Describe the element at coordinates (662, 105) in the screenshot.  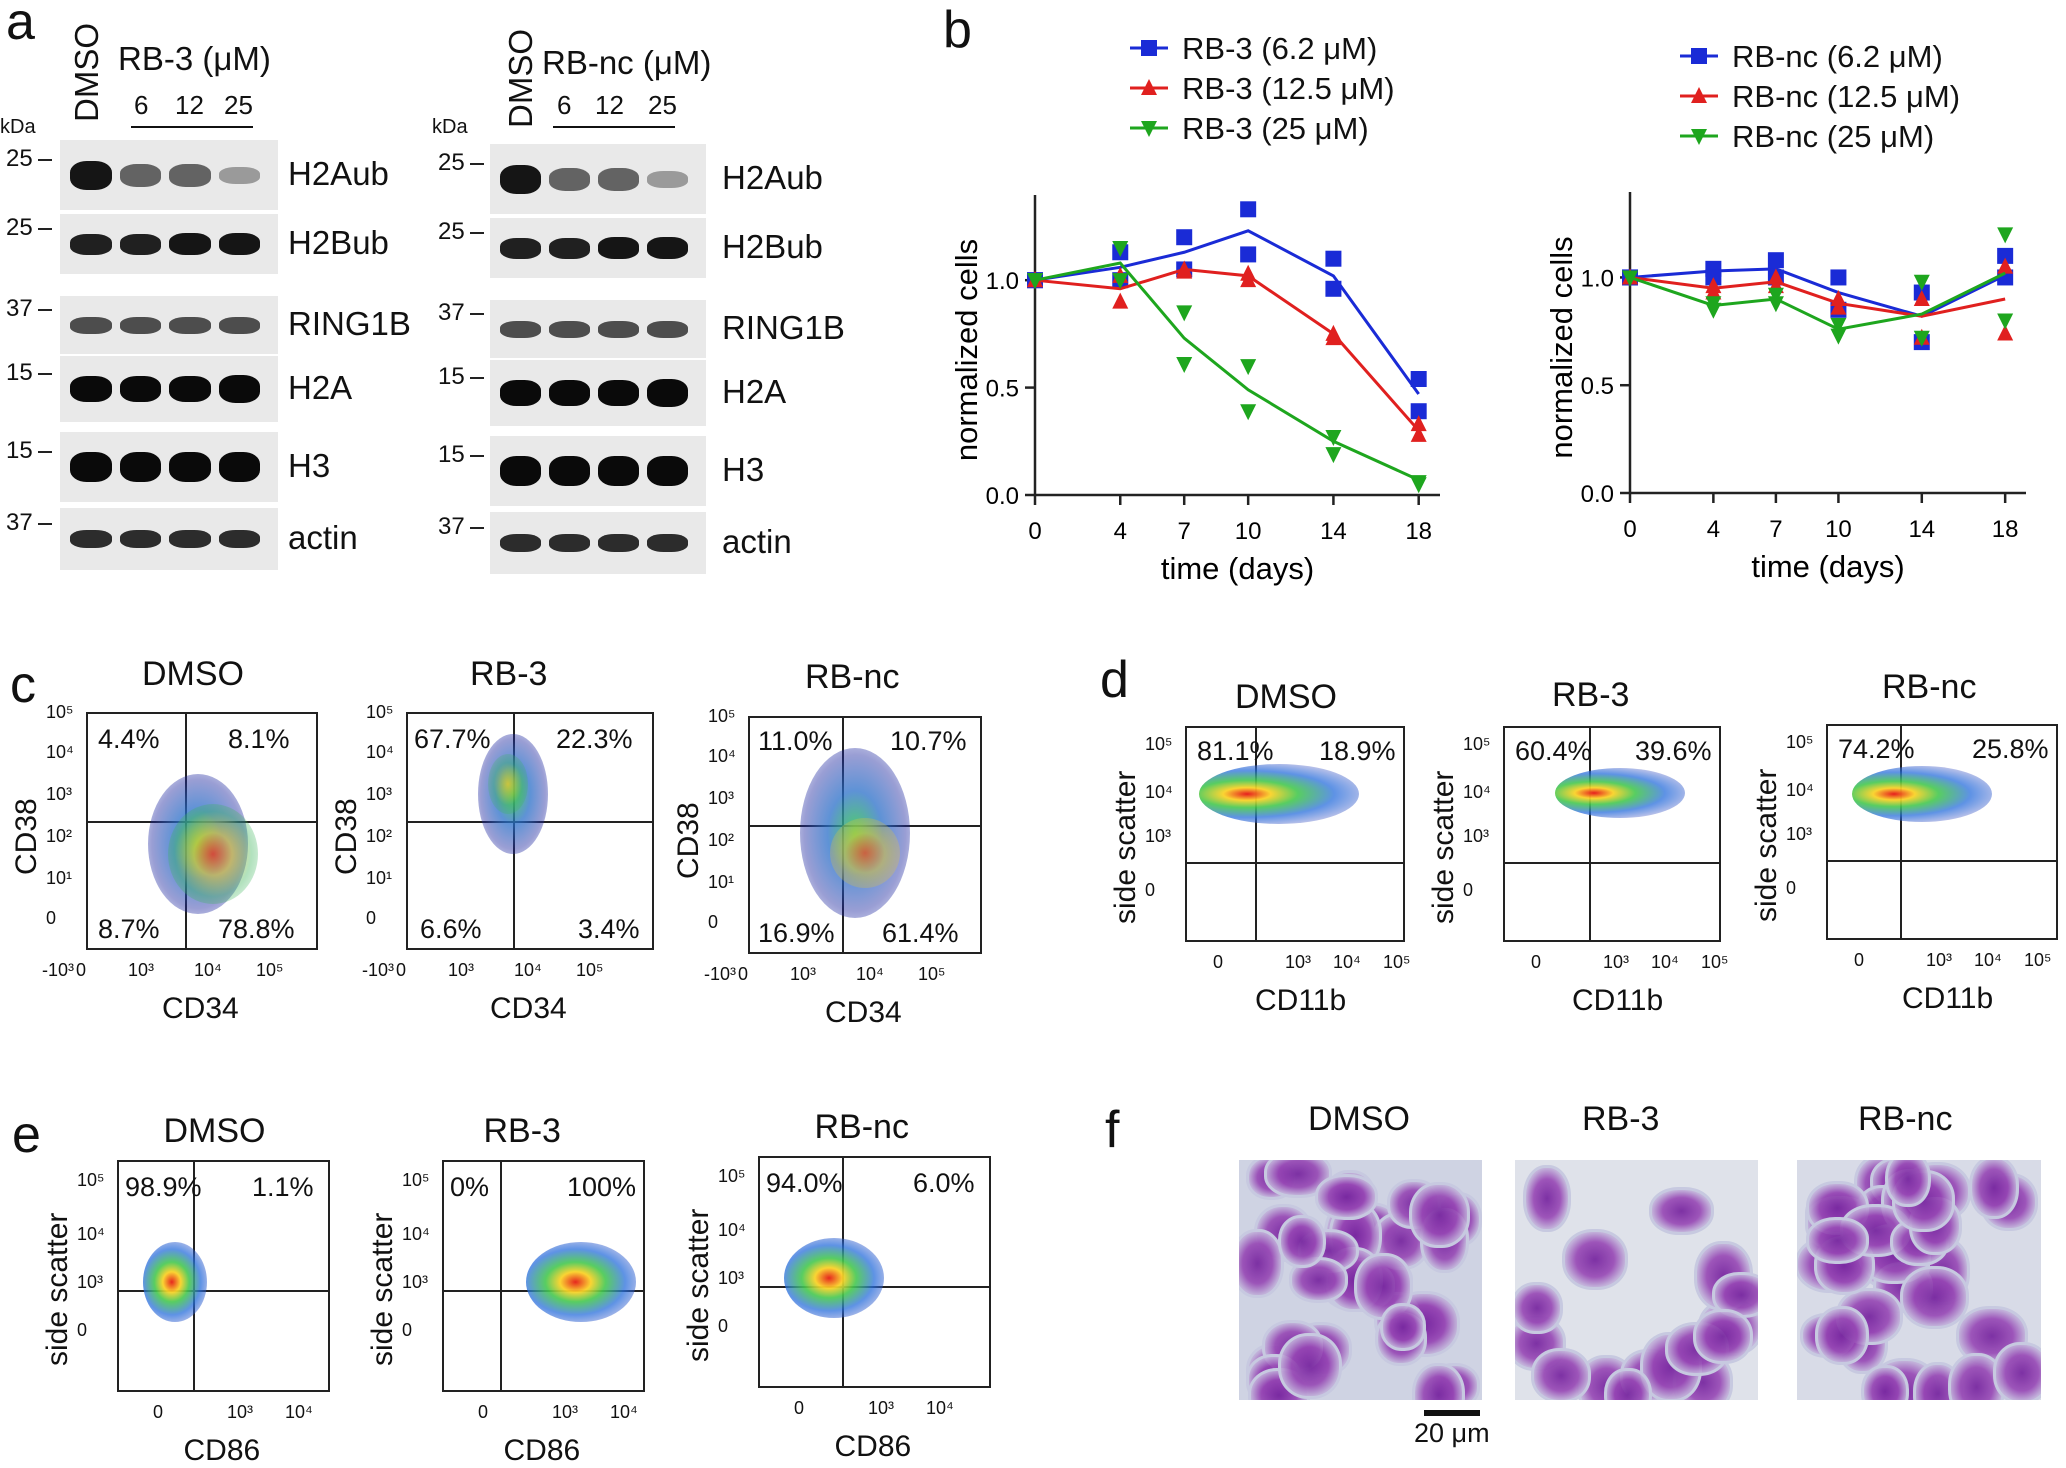
I see `dose-label: 25` at that location.